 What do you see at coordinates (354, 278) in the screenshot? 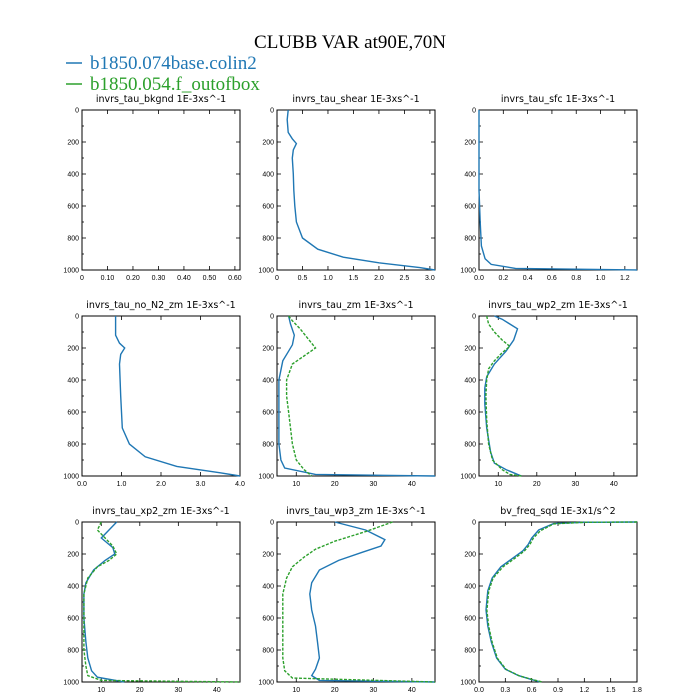
I see `x-tick-label: 1.5` at bounding box center [354, 278].